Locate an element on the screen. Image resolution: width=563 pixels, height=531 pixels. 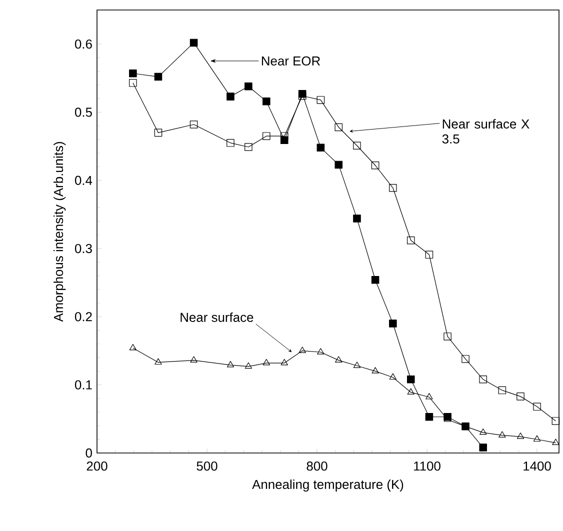
annotation: Near surface X 3.5 is located at coordinates (486, 131).